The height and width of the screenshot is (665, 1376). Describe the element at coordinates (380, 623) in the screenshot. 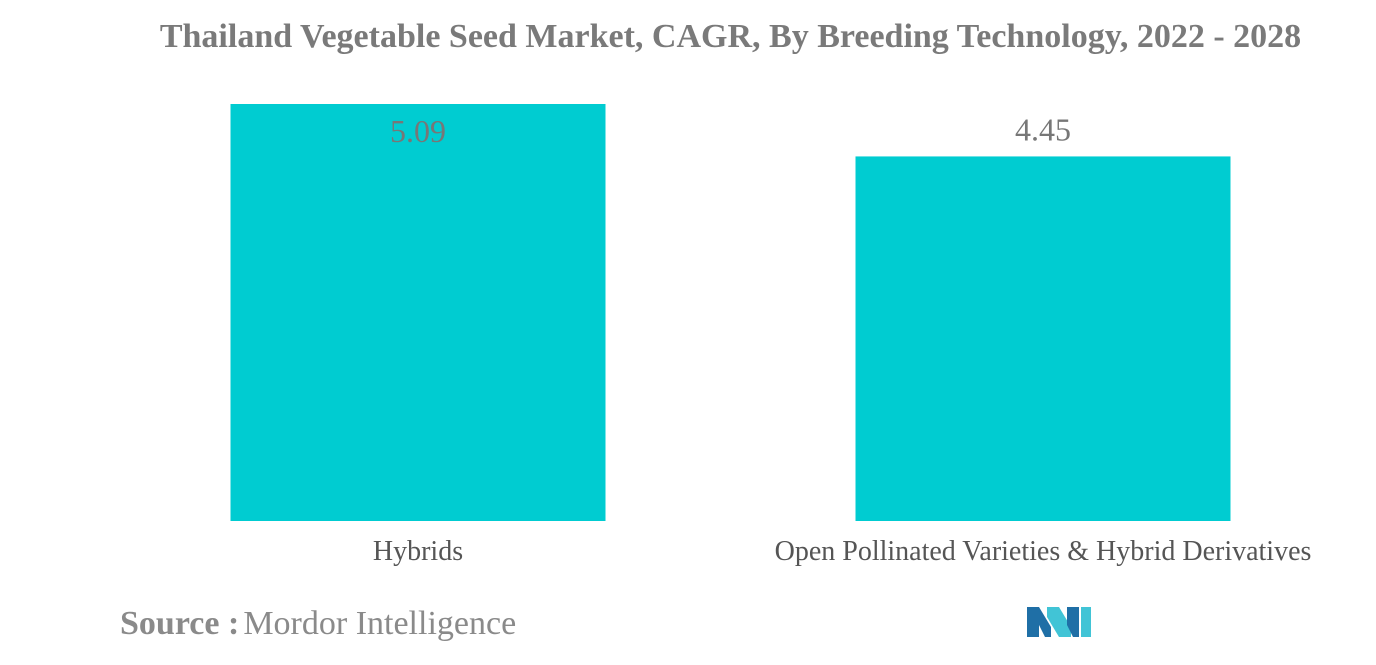

I see `source-value: Mordor Intelligence` at that location.